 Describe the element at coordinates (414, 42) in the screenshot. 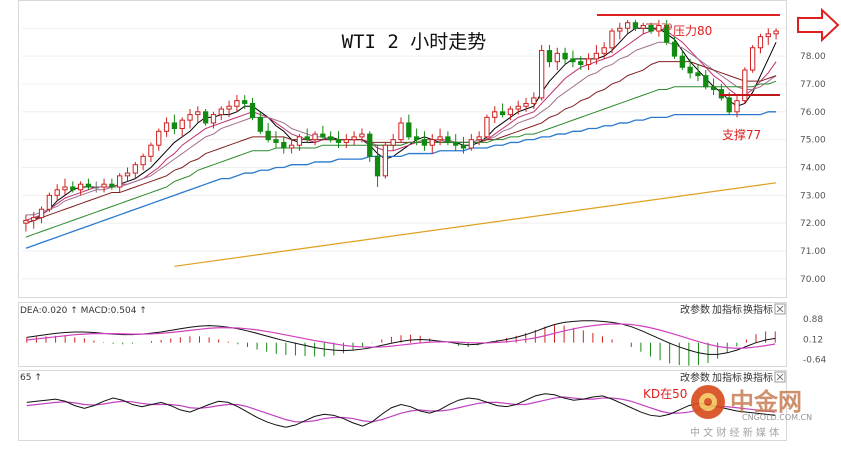

I see `chart-title: WTI 2 小时走势` at that location.